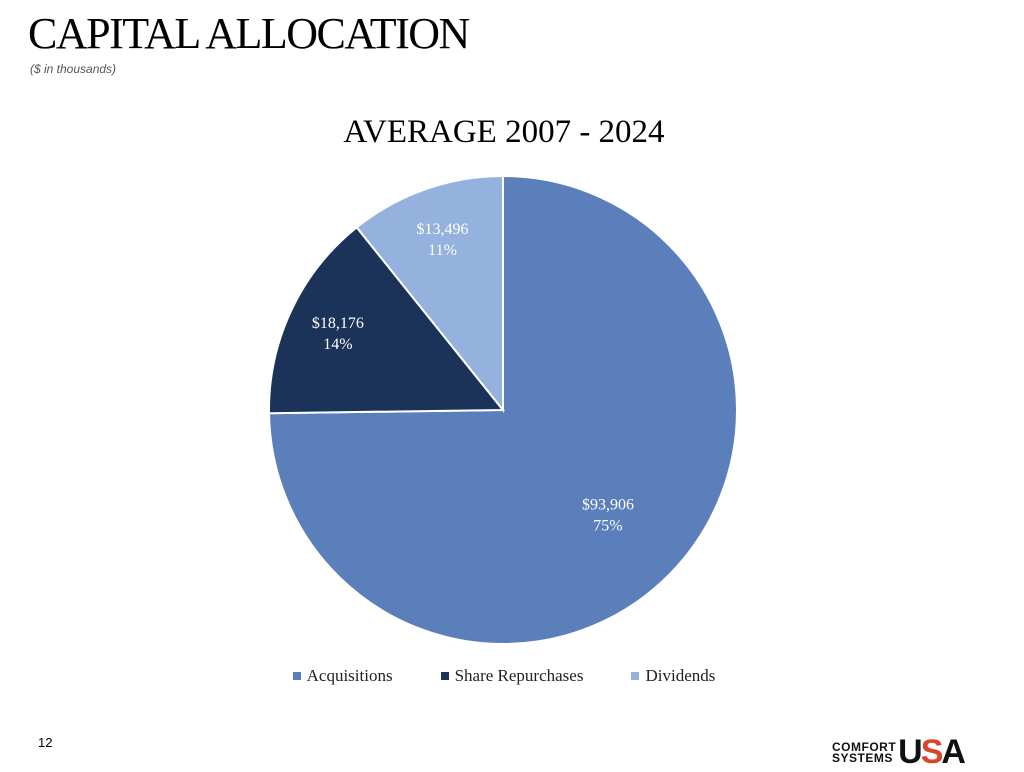  What do you see at coordinates (442, 250) in the screenshot?
I see `data-percent-label: 11%` at bounding box center [442, 250].